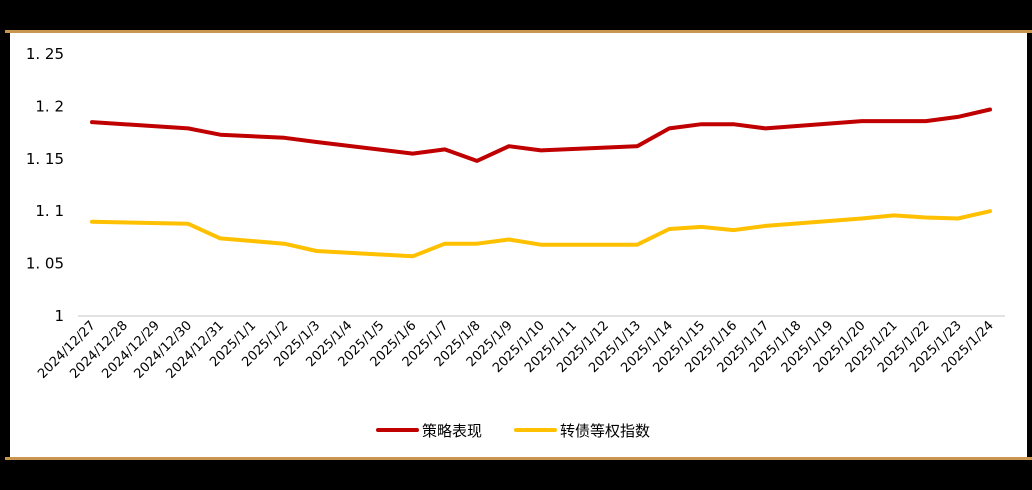  I want to click on top-accent-border, so click(518, 31).